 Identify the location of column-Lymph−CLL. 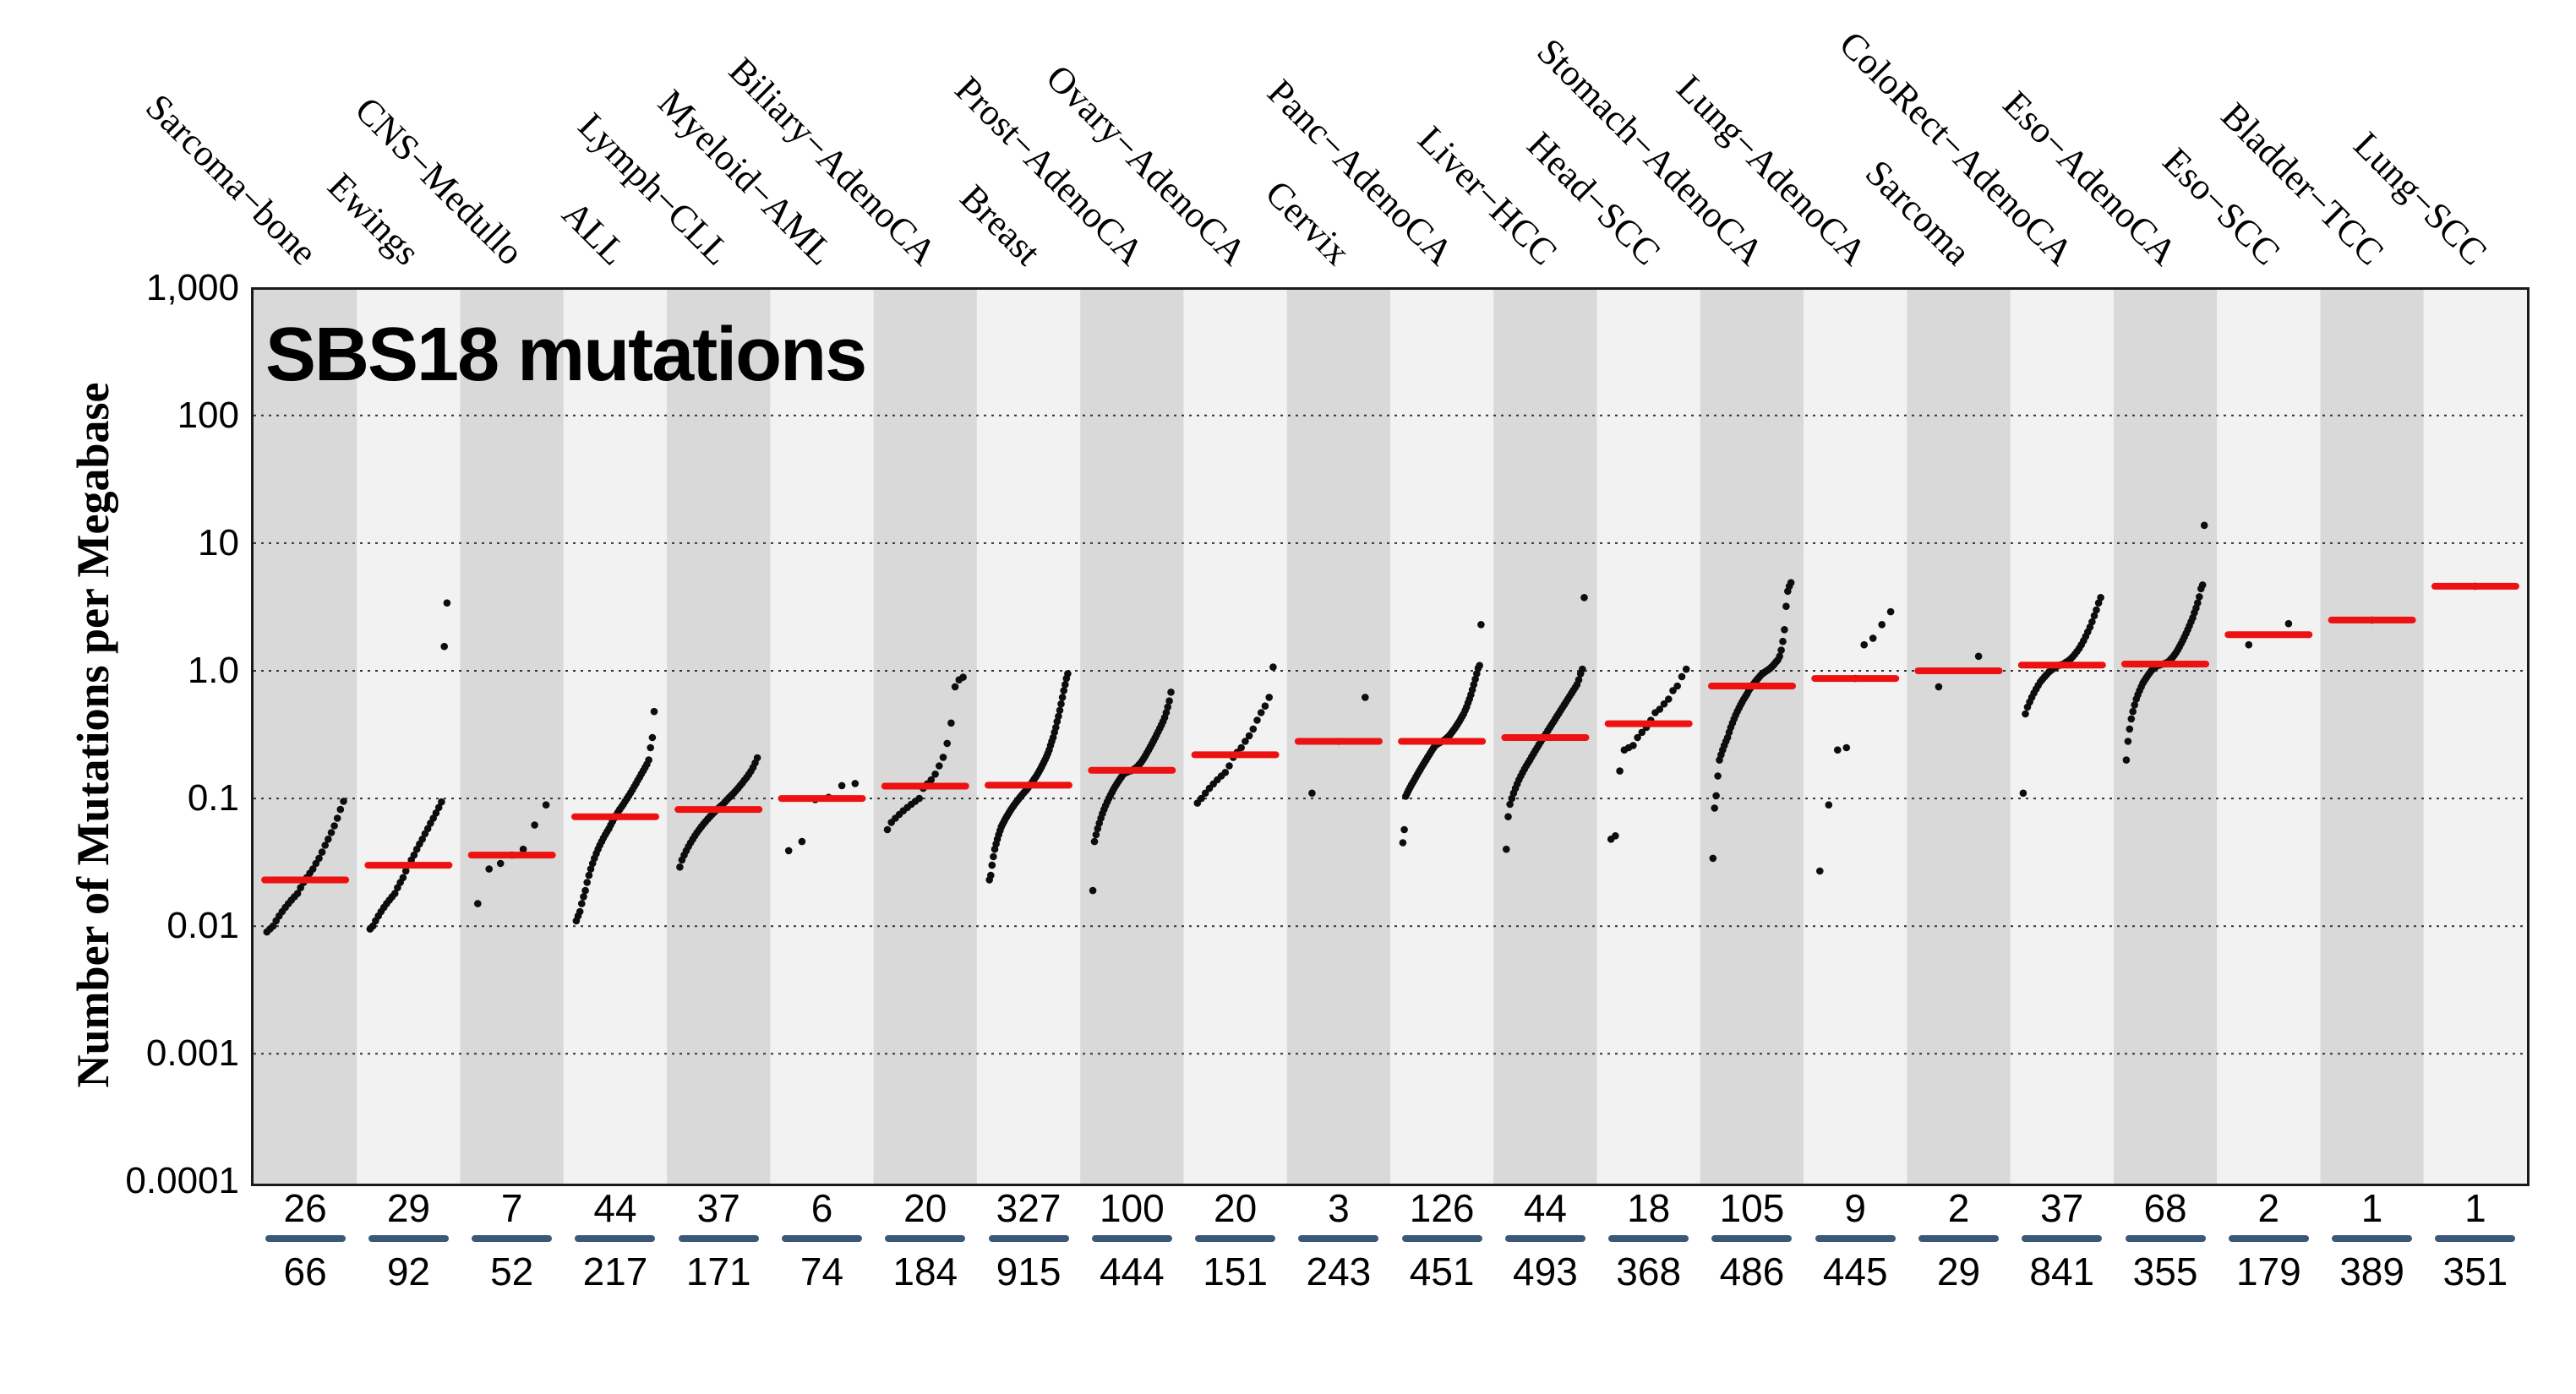
(718, 812).